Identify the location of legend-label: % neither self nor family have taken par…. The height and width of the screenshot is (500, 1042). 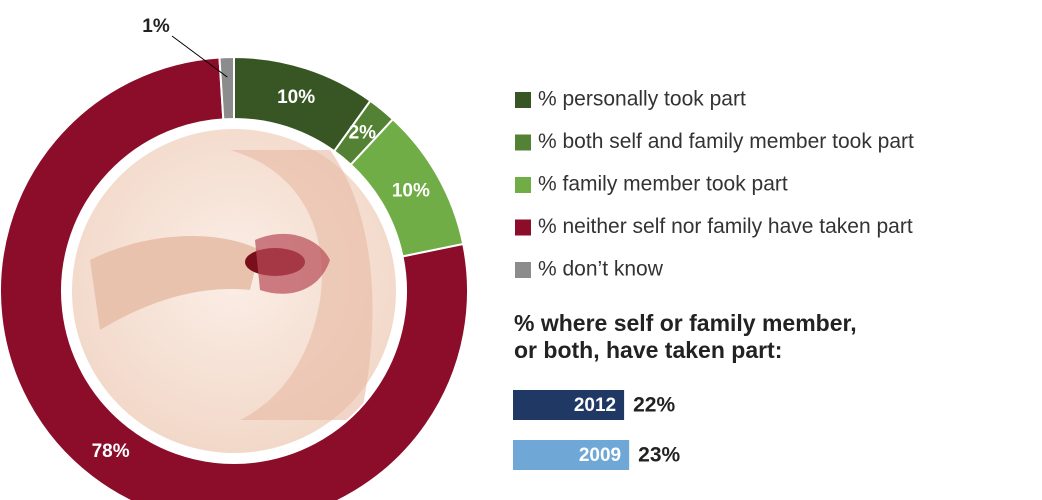
(725, 226).